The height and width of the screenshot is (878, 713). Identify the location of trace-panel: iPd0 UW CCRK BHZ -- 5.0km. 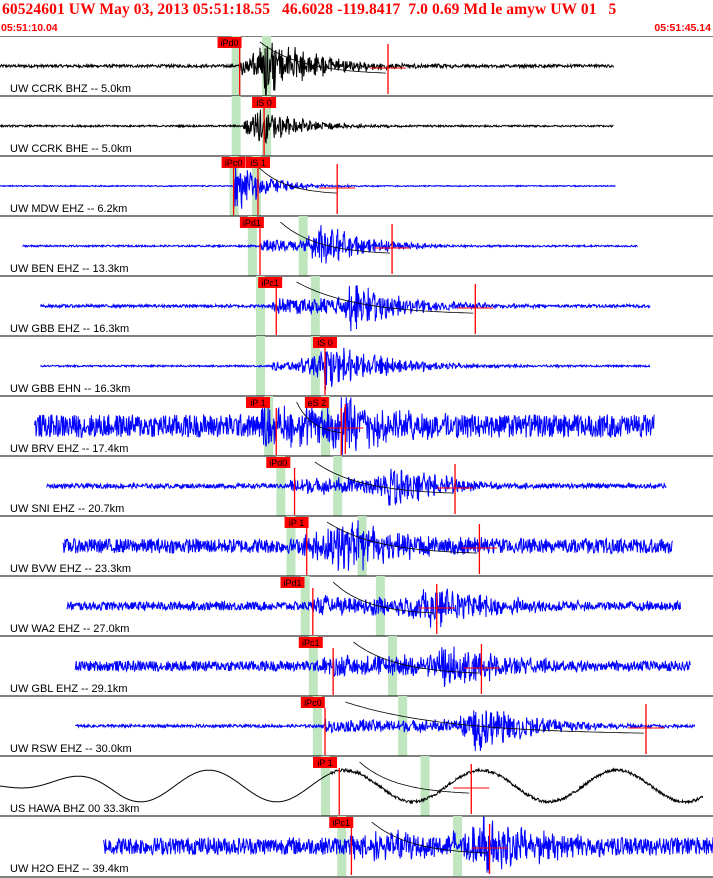
(356, 66).